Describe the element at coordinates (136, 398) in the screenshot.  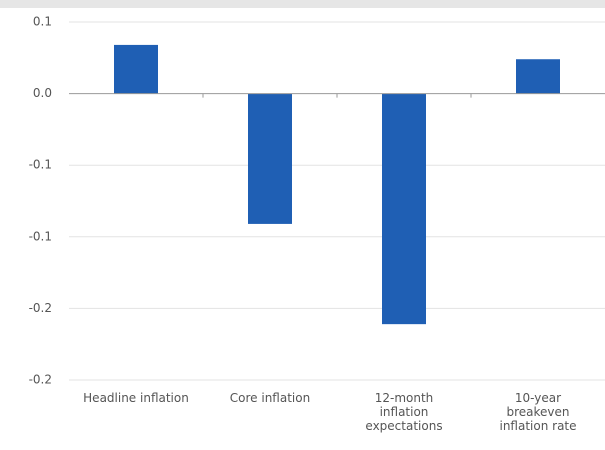
I see `x-tick-label: Headline inflation` at that location.